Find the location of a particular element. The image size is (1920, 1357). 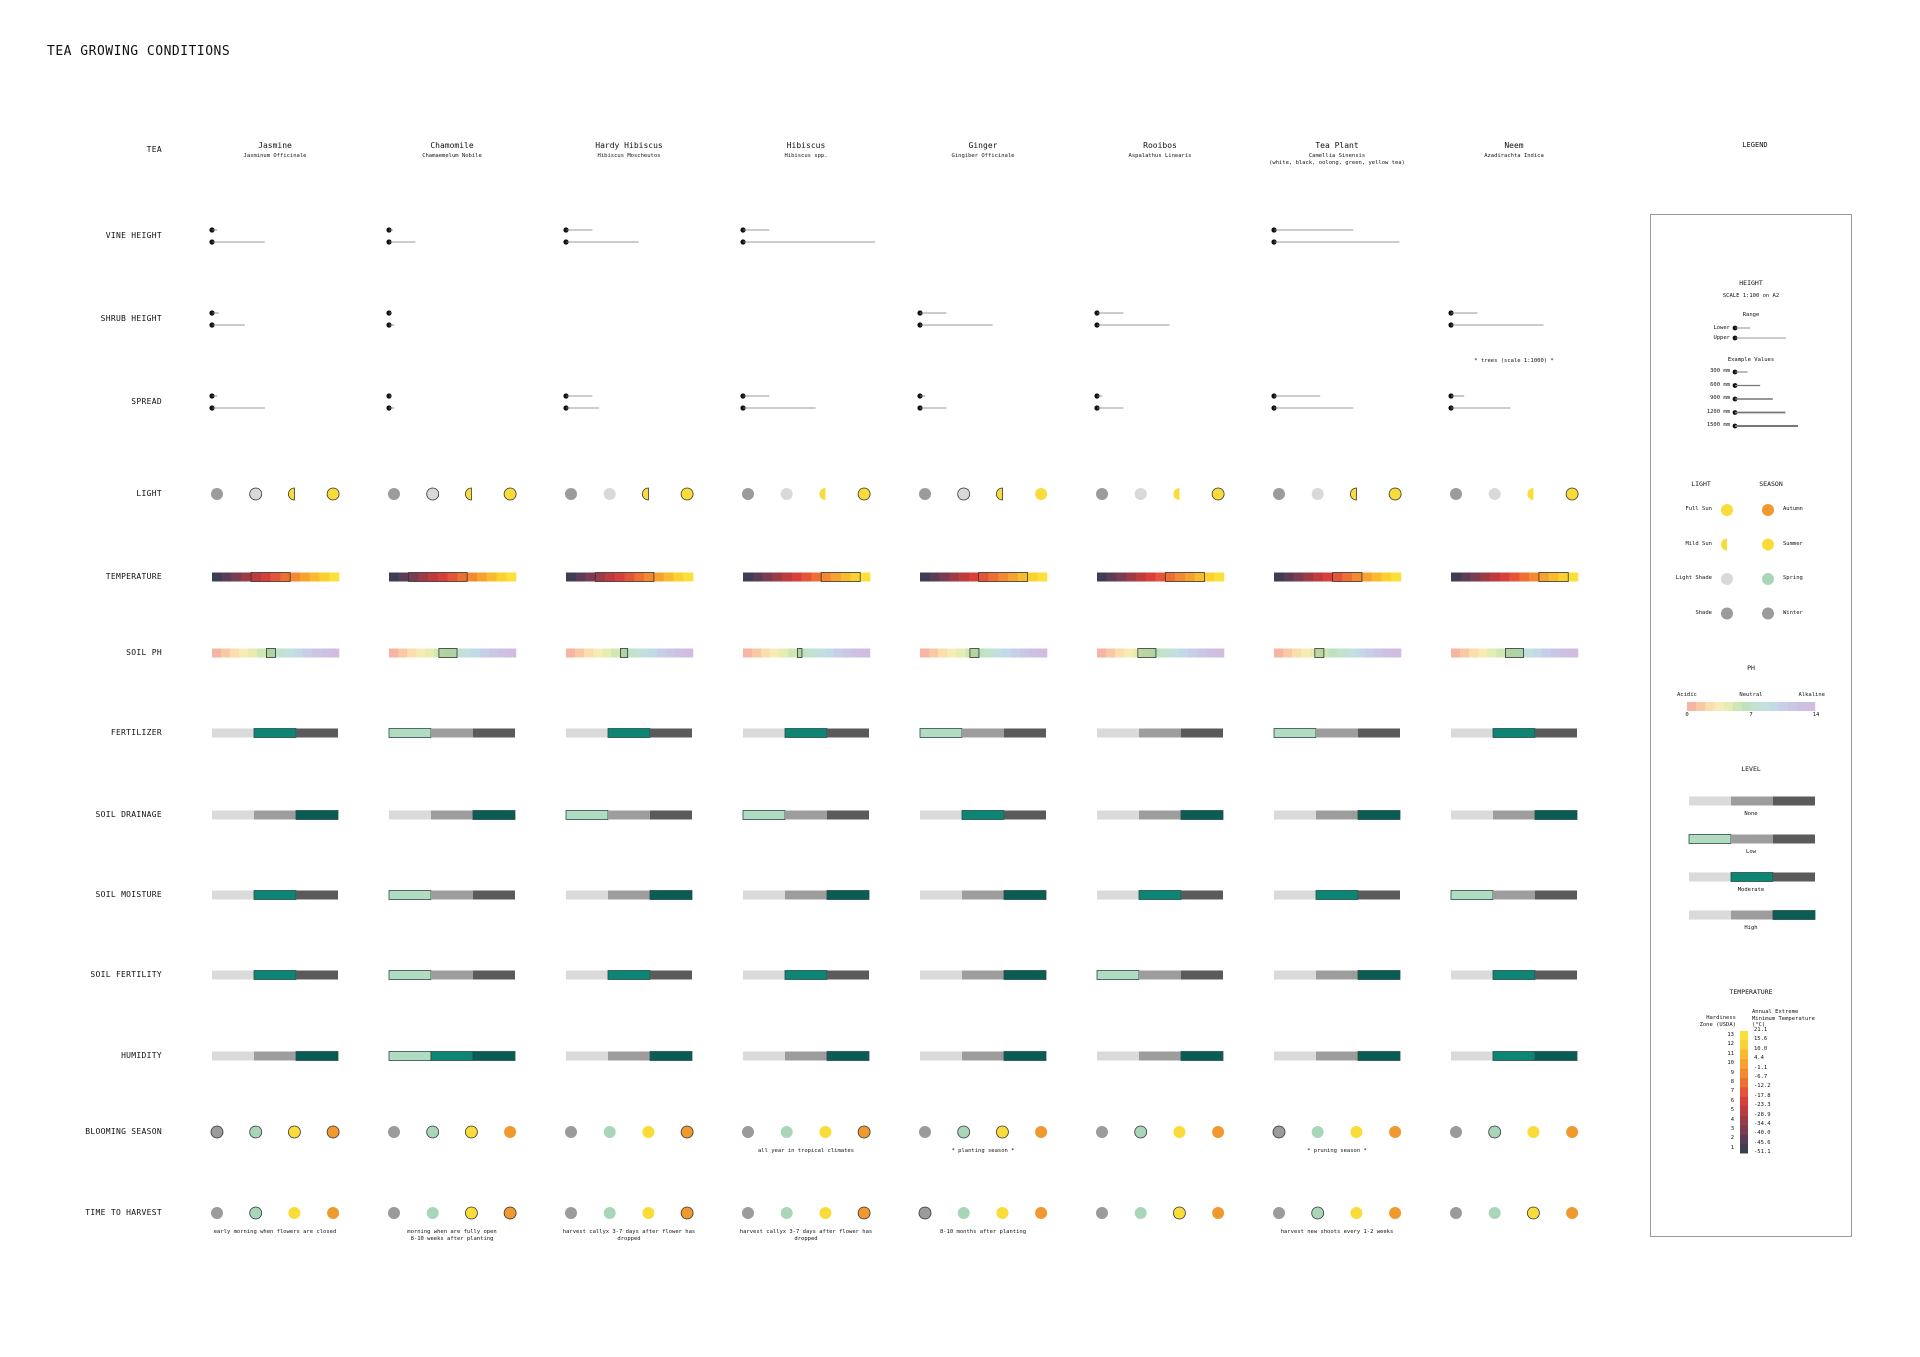

legend-example-label: 1200 mm is located at coordinates (1718, 411).